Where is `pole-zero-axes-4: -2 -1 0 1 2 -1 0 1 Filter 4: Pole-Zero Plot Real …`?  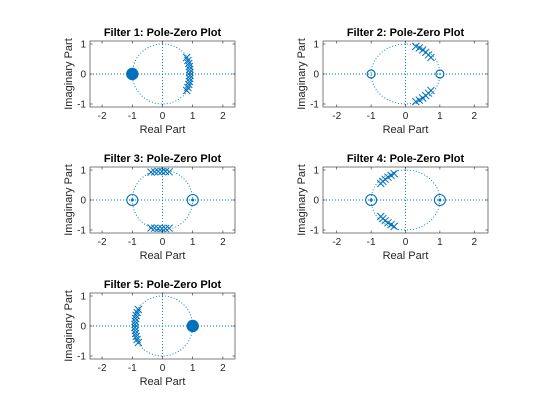
pole-zero-axes-4: -2 -1 0 1 2 -1 0 1 Filter 4: Pole-Zero Plot Real … is located at coordinates (392, 207).